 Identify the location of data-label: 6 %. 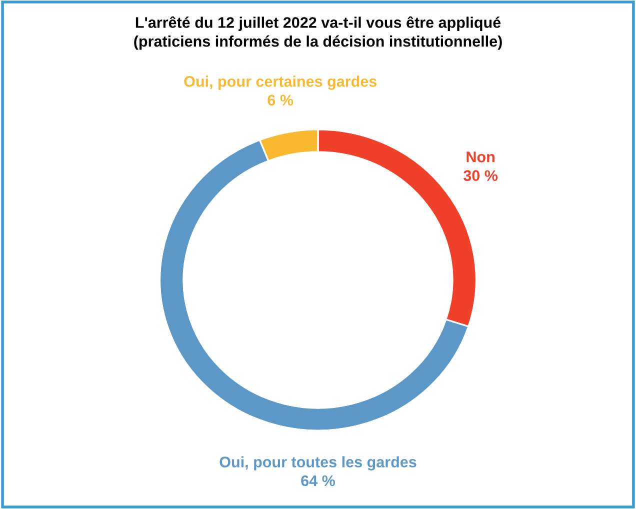
(281, 100).